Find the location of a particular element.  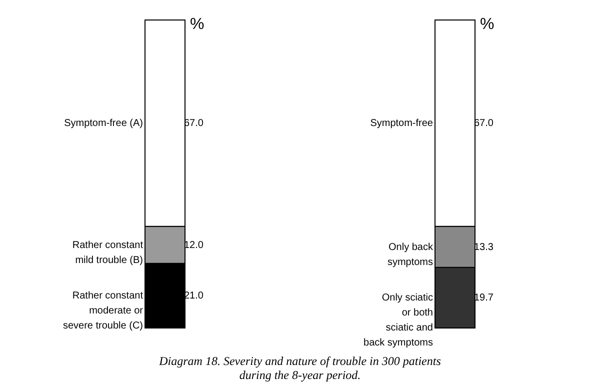

series-label: Symptom-free (A) is located at coordinates (103, 124).